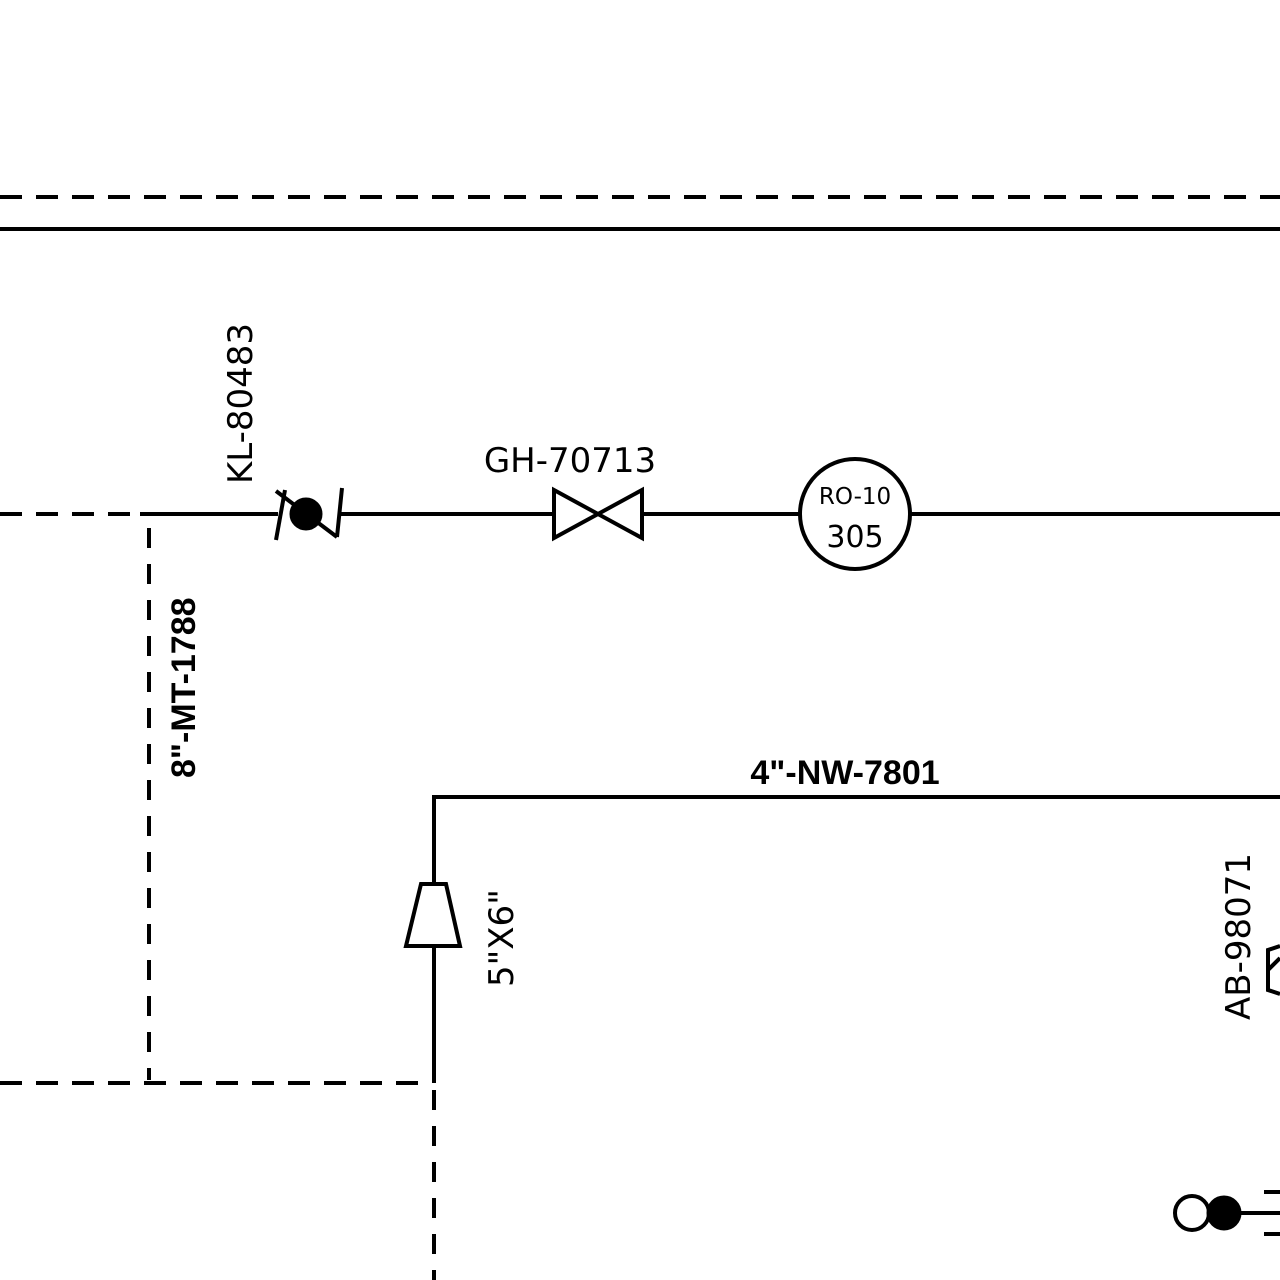 The width and height of the screenshot is (1280, 1280). I want to click on check-valve-icon, so click(309, 514).